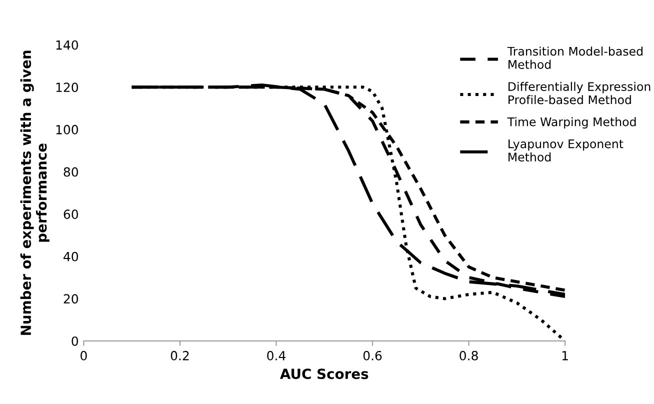 Image resolution: width=654 pixels, height=404 pixels. I want to click on legend-label: Lyapunov Exponent Method, so click(566, 151).